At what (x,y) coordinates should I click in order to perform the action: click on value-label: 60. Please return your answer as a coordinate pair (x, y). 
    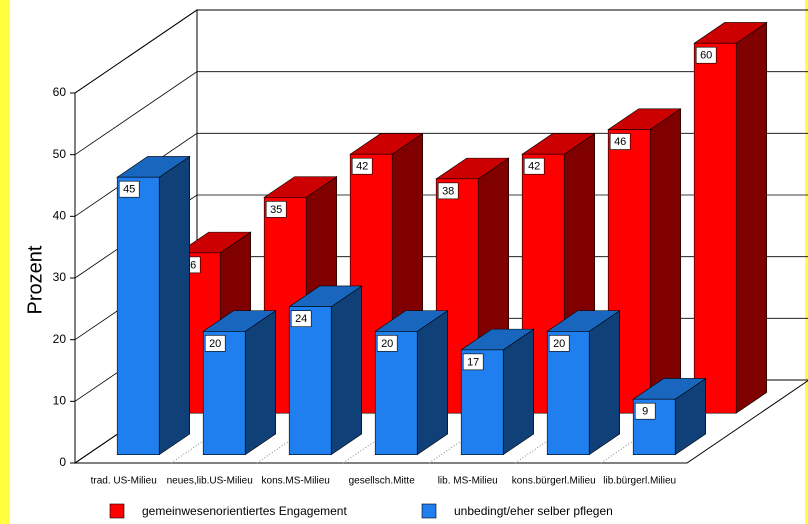
    Looking at the image, I should click on (706, 56).